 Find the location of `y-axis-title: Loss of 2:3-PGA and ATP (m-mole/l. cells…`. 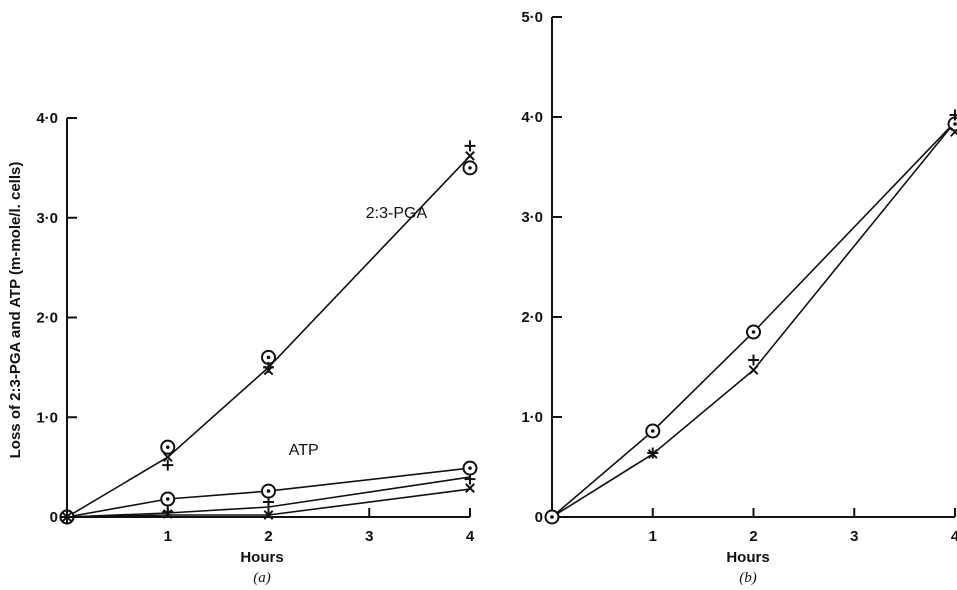

y-axis-title: Loss of 2:3-PGA and ATP (m-mole/l. cells… is located at coordinates (15, 310).